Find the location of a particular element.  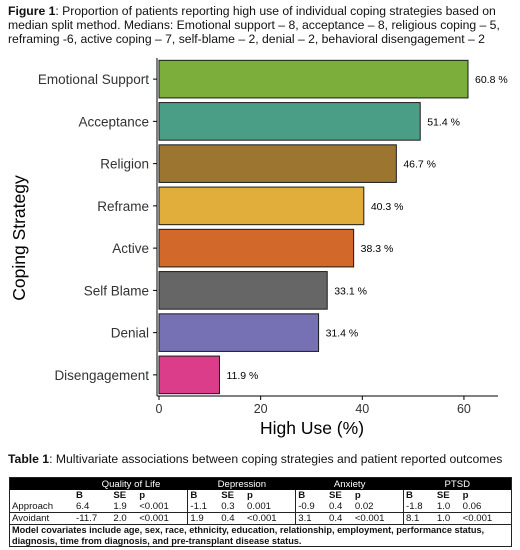

category-label: Self Blame is located at coordinates (116, 290).